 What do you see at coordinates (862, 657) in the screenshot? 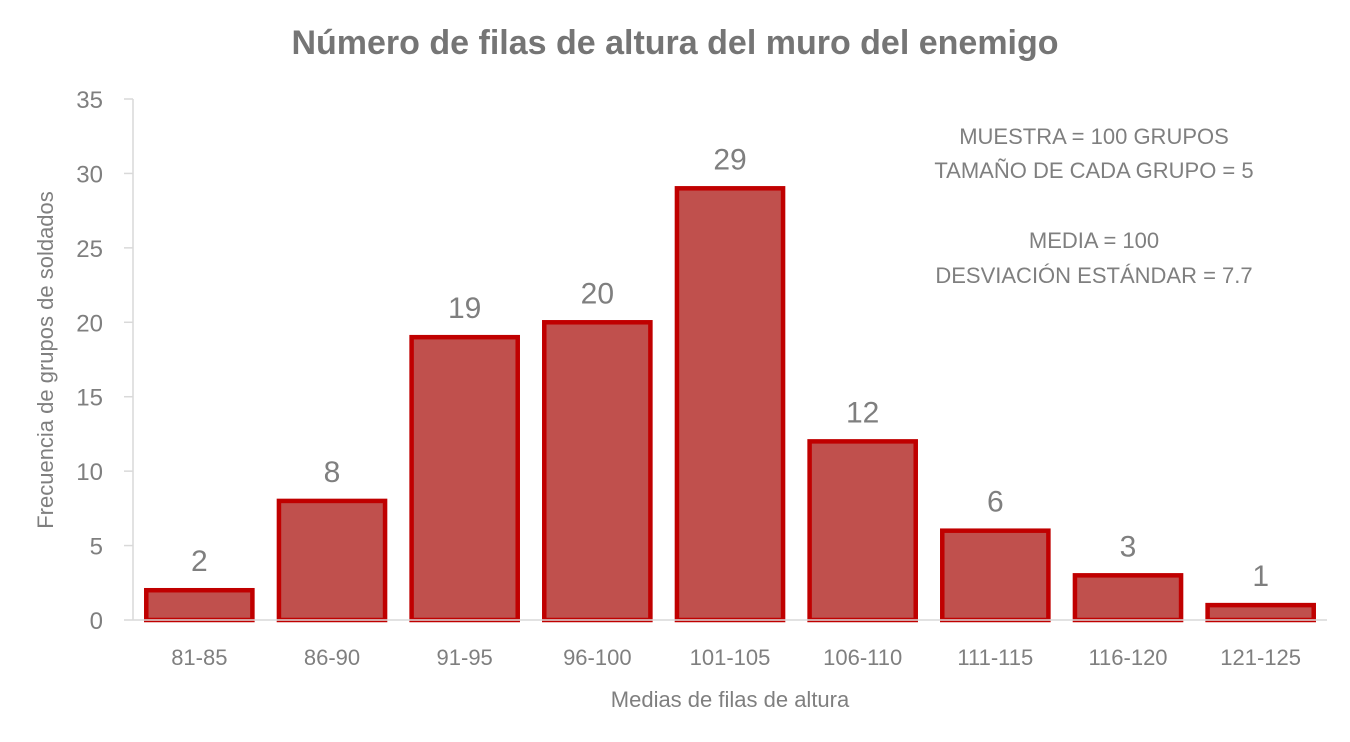
I see `x-tick-label: 106-110` at bounding box center [862, 657].